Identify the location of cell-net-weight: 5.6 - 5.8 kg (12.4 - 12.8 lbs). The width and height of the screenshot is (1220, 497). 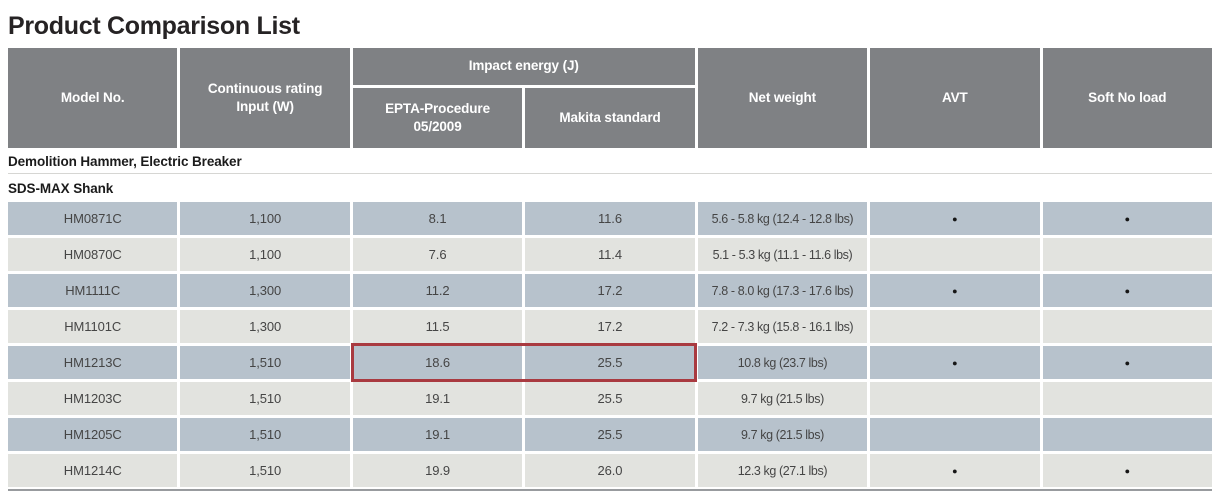
(782, 218).